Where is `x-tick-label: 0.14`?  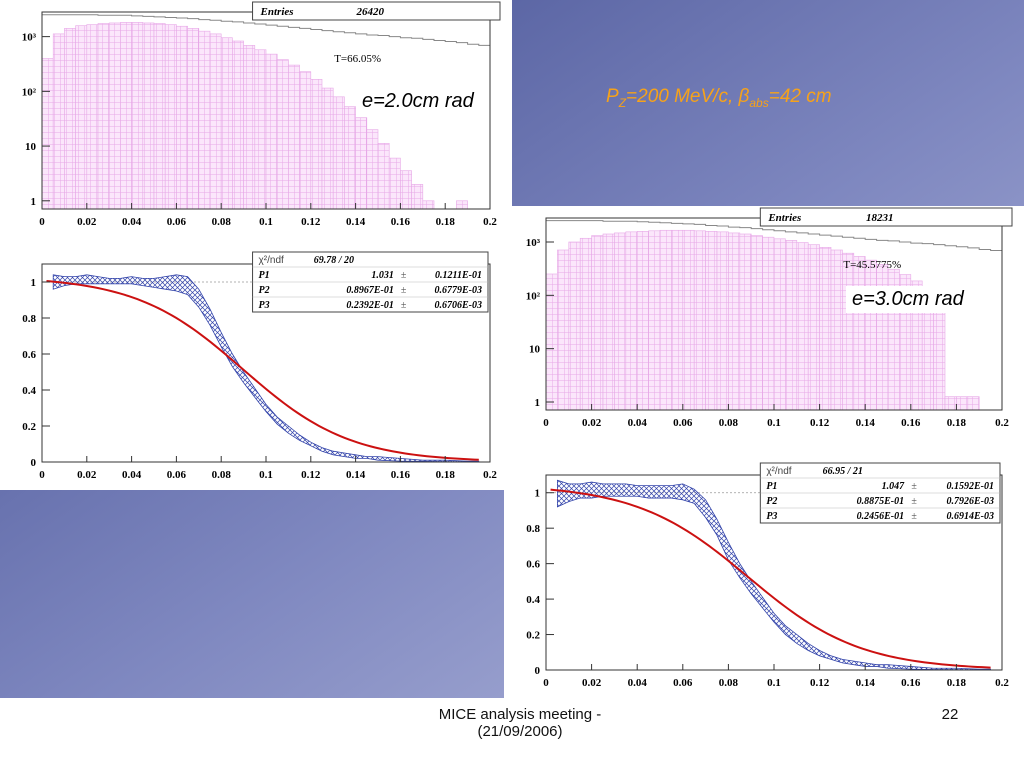 x-tick-label: 0.14 is located at coordinates (866, 423).